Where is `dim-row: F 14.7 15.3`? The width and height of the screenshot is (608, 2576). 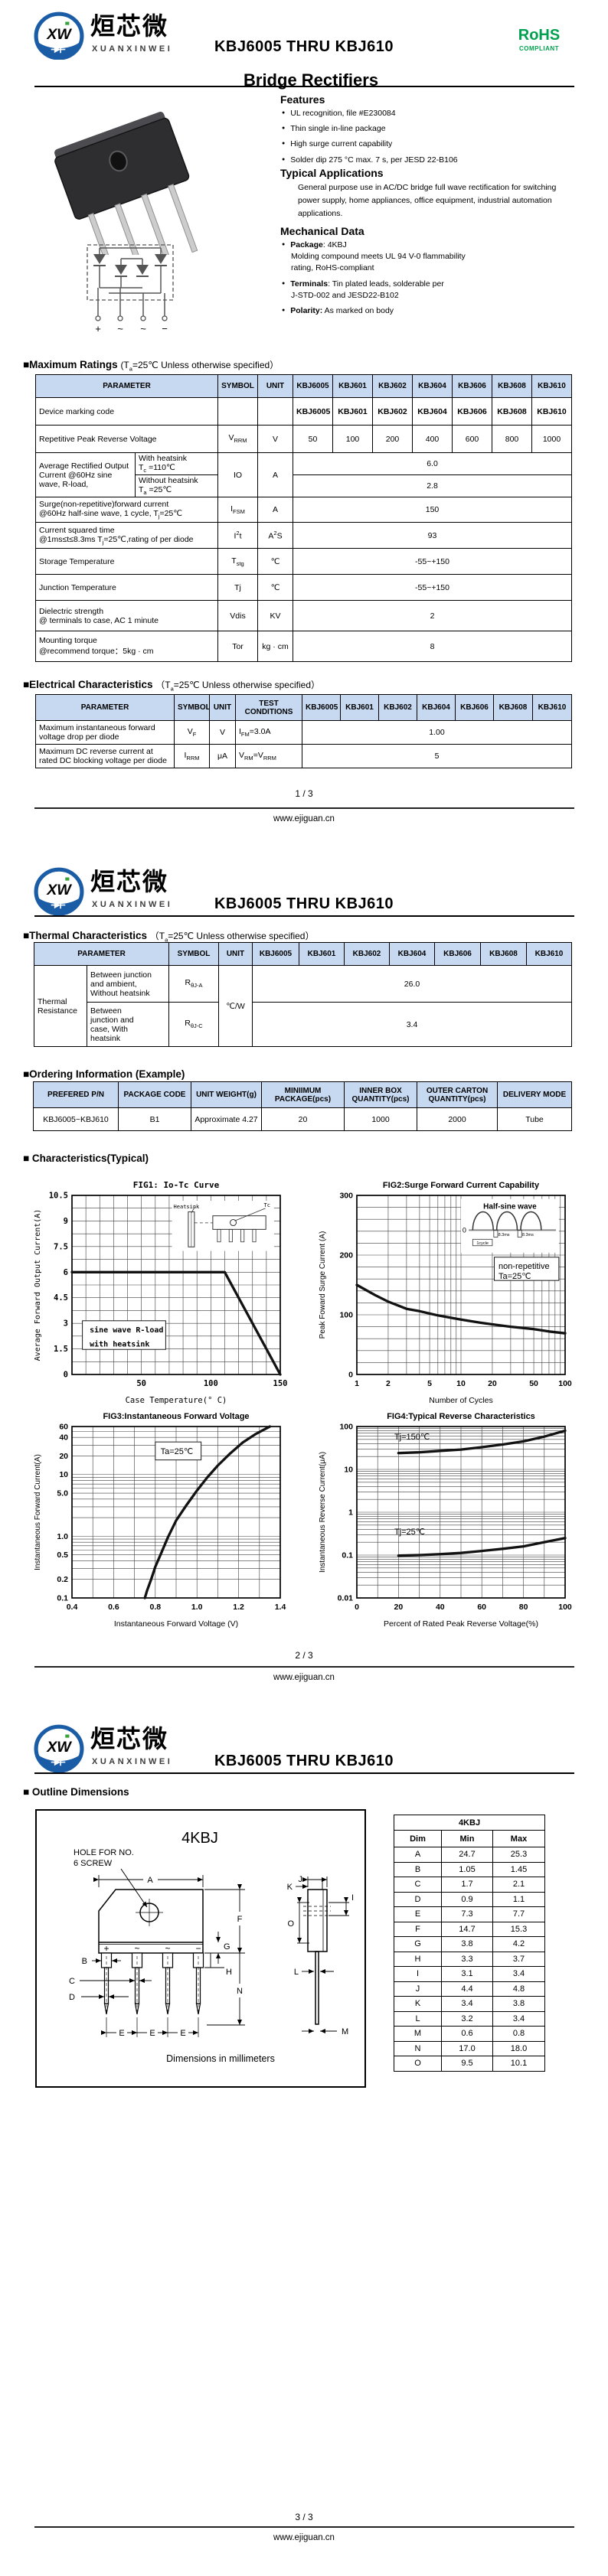 dim-row: F 14.7 15.3 is located at coordinates (469, 1929).